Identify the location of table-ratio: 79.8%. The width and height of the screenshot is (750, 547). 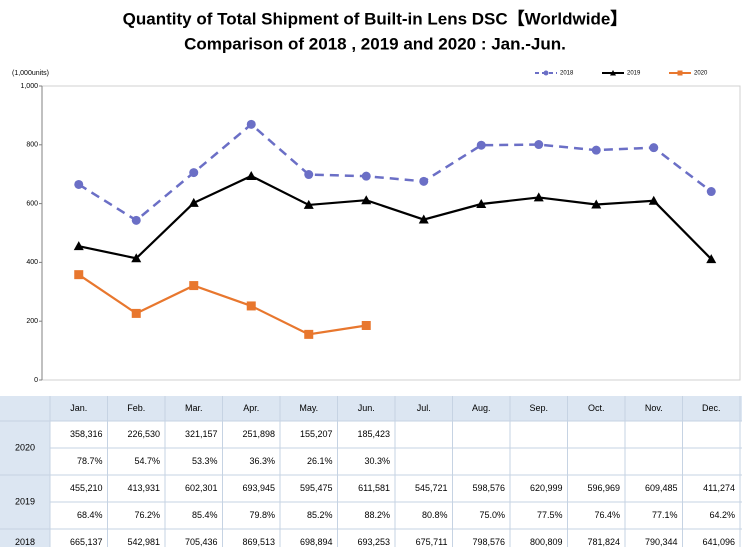
(262, 515).